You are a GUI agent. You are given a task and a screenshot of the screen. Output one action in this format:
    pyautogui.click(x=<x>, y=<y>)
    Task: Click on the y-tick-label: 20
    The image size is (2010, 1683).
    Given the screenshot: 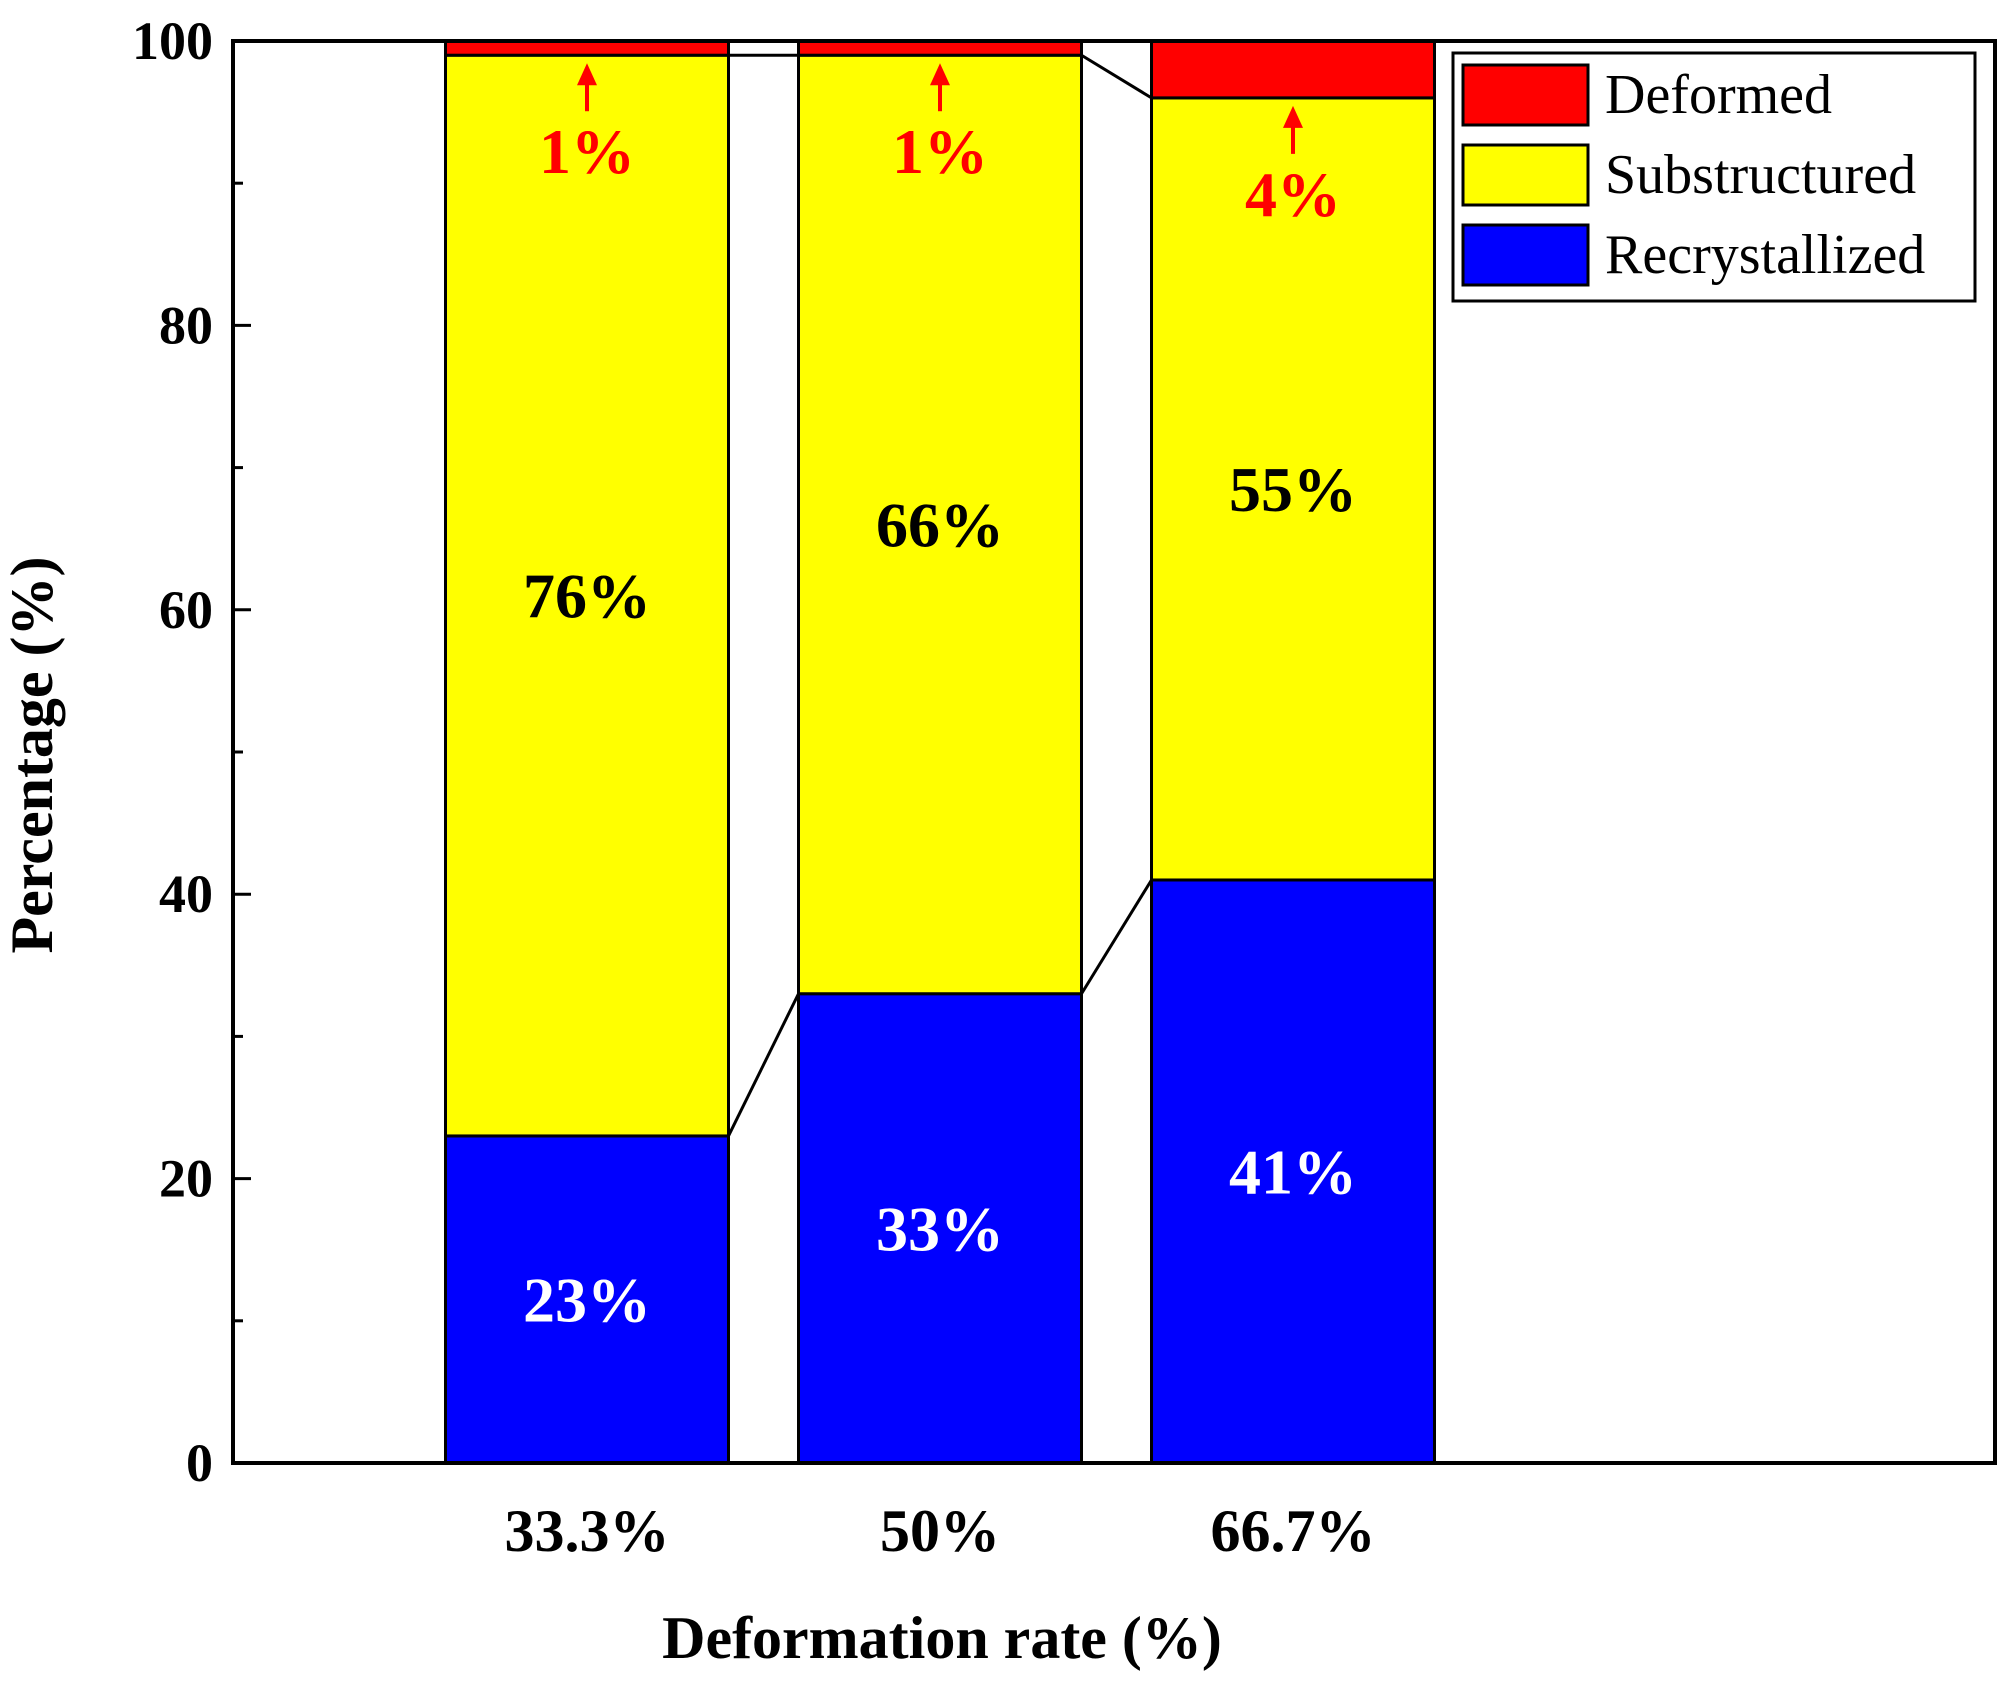 What is the action you would take?
    pyautogui.click(x=186, y=1179)
    